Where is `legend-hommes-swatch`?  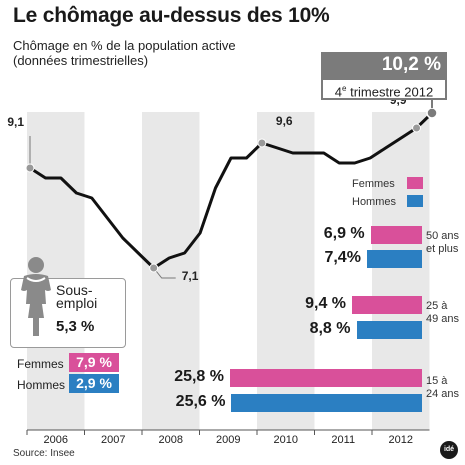 legend-hommes-swatch is located at coordinates (415, 201).